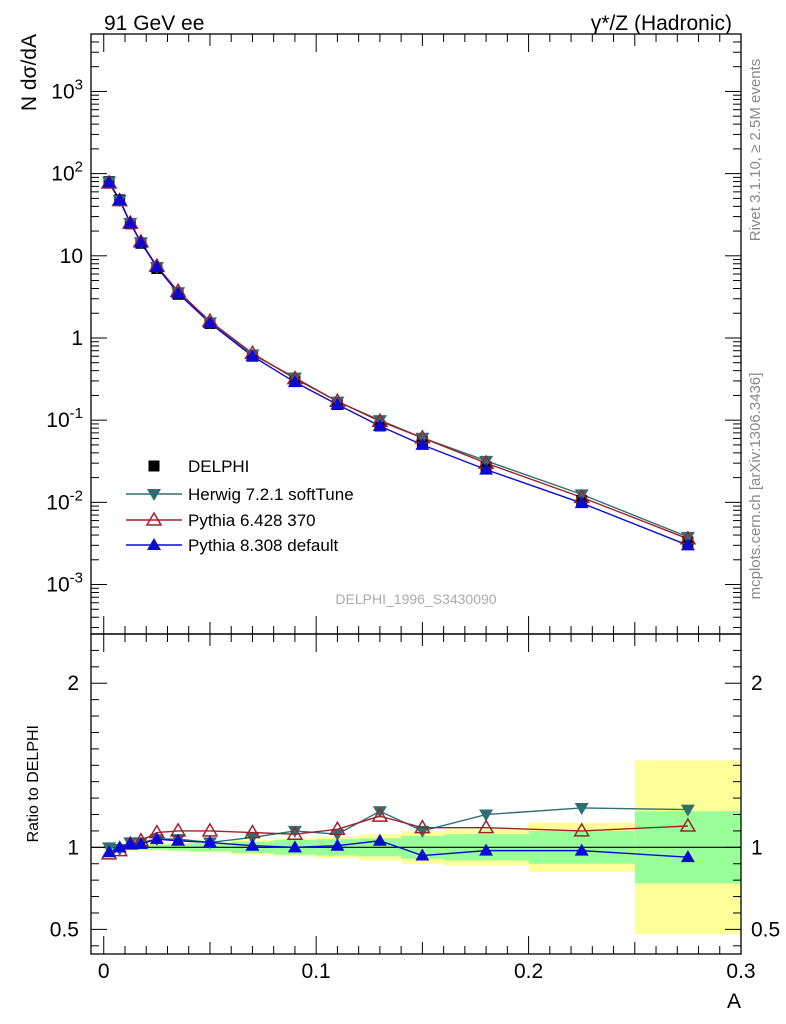  I want to click on main-y-tick-label: 10⁻¹, so click(64, 418).